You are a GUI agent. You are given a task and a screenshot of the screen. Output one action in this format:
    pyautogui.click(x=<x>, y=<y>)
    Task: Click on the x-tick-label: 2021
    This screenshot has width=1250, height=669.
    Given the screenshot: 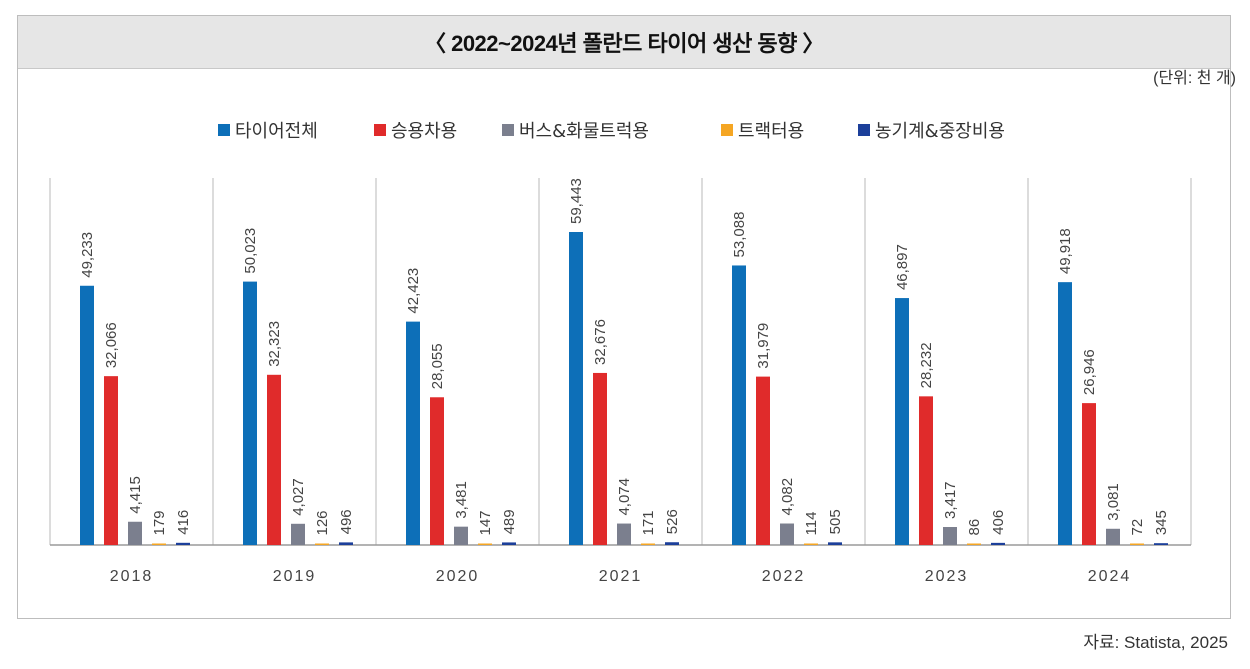 What is the action you would take?
    pyautogui.click(x=621, y=576)
    